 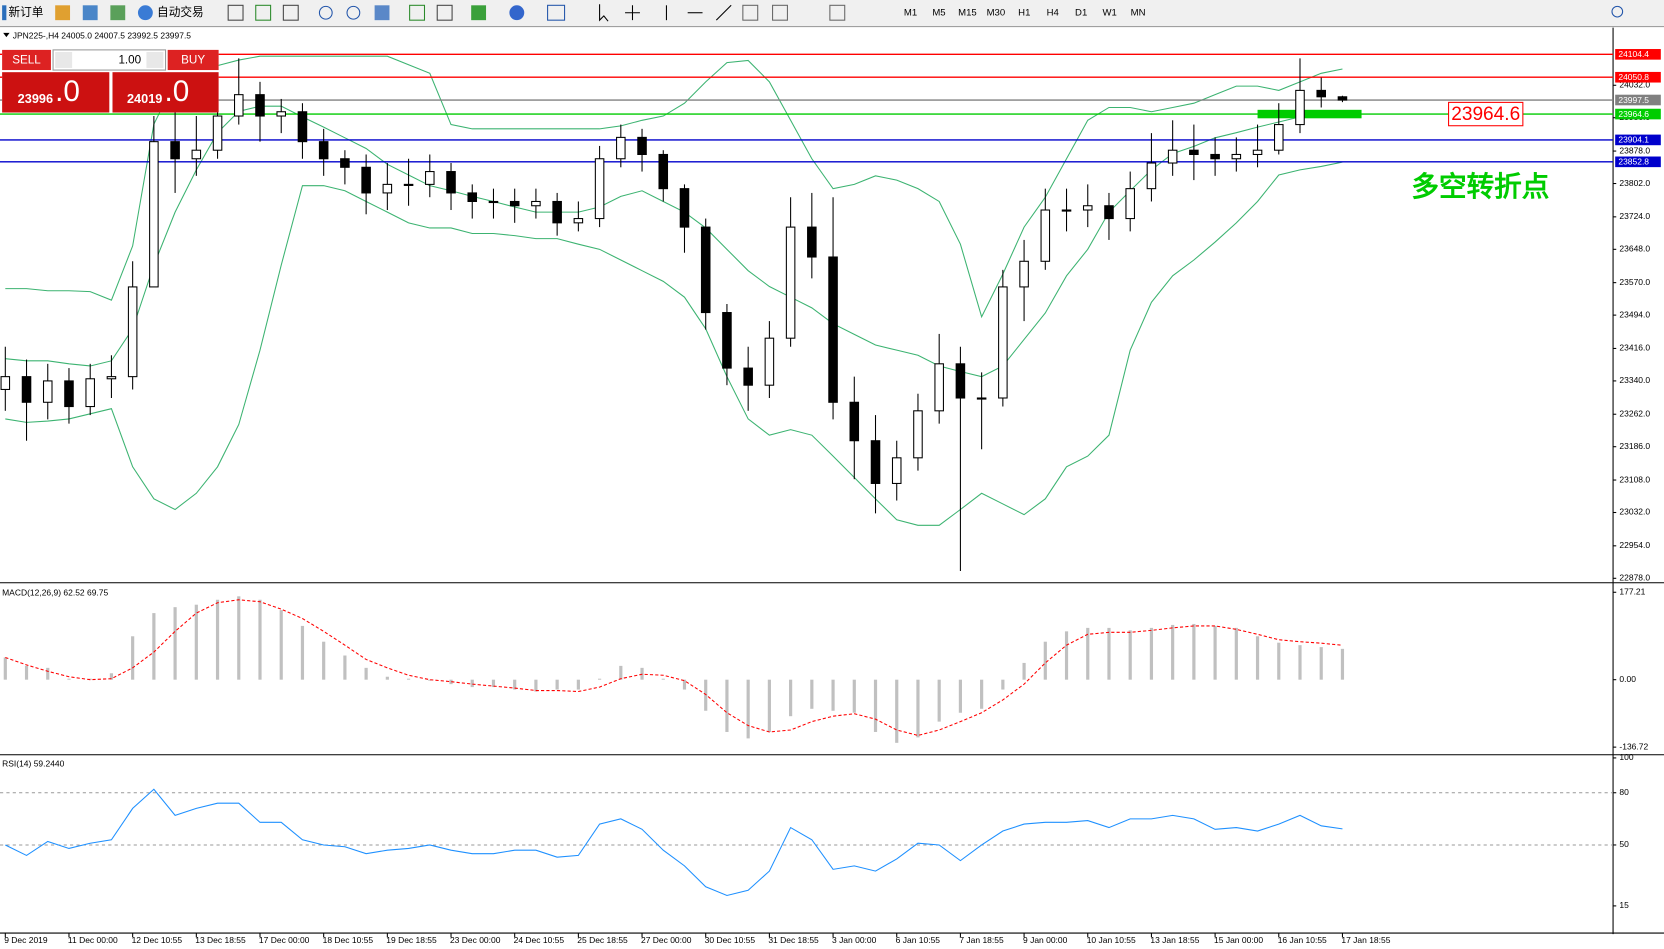 I want to click on sell-button, so click(x=26, y=60).